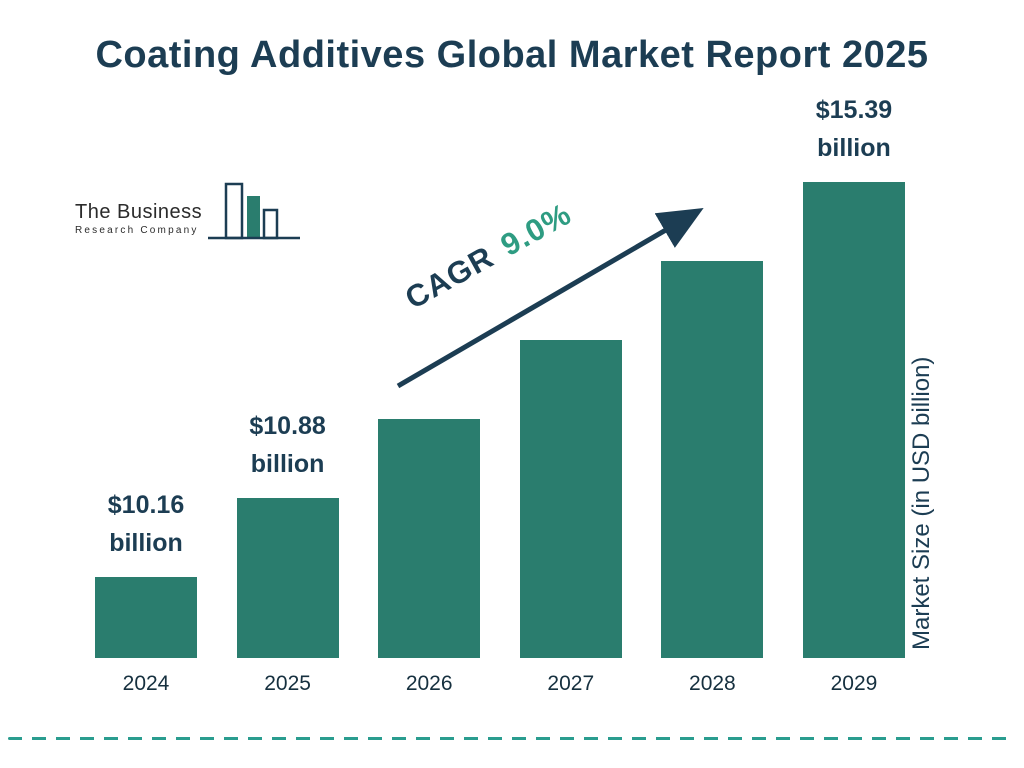 The width and height of the screenshot is (1024, 768). What do you see at coordinates (138, 223) in the screenshot?
I see `company-logo-text: The Business Research Company` at bounding box center [138, 223].